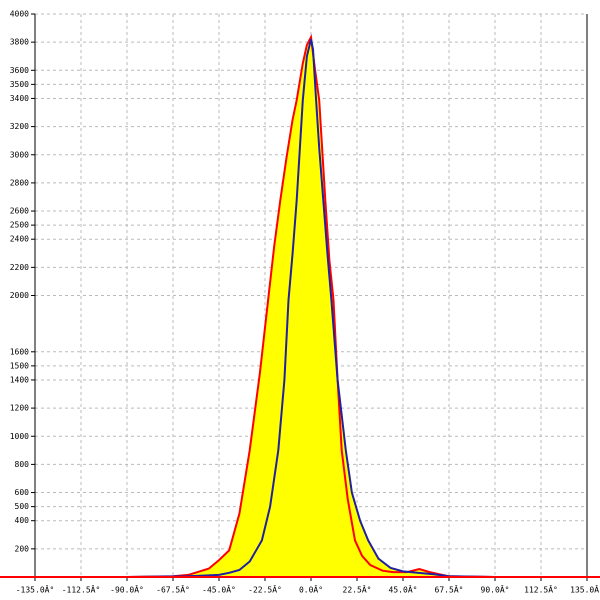 The width and height of the screenshot is (600, 600). What do you see at coordinates (19, 295) in the screenshot?
I see `y-tick-label: 2000` at bounding box center [19, 295].